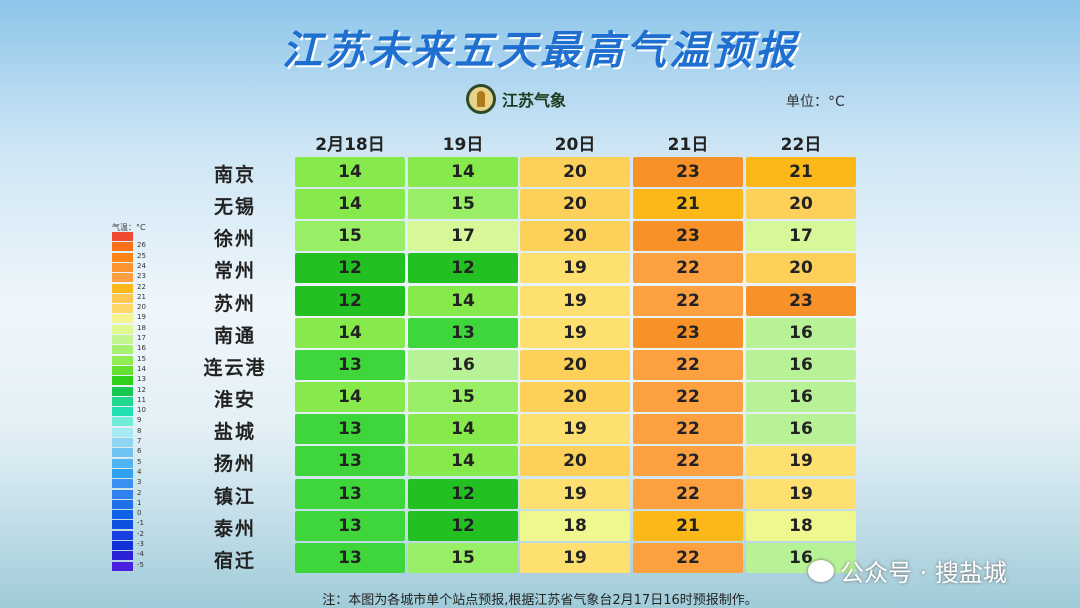 This screenshot has height=608, width=1080. I want to click on legend-label: -4, so click(140, 554).